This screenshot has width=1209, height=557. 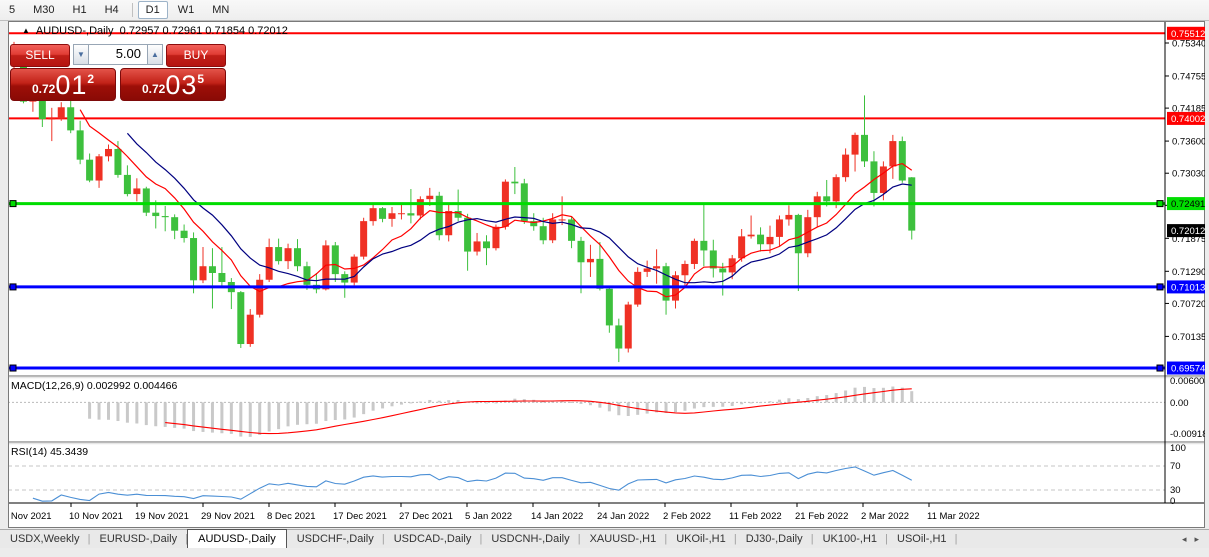 What do you see at coordinates (181, 85) in the screenshot?
I see `buy-price-pips: 03` at bounding box center [181, 85].